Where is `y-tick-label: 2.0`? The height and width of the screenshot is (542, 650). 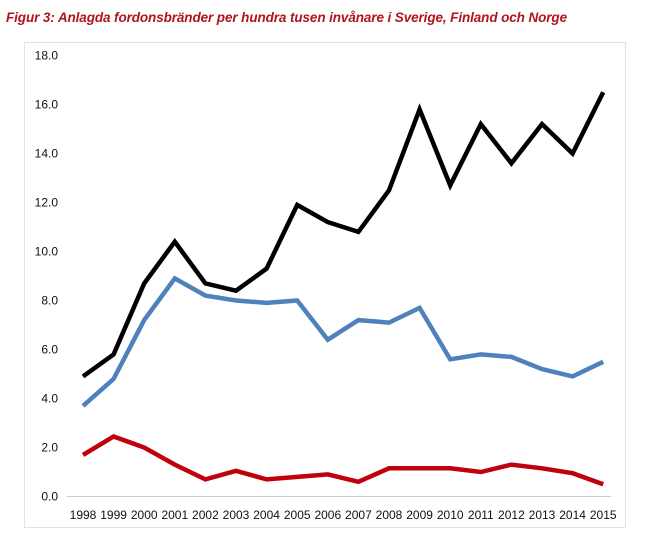
y-tick-label: 2.0 is located at coordinates (49, 448).